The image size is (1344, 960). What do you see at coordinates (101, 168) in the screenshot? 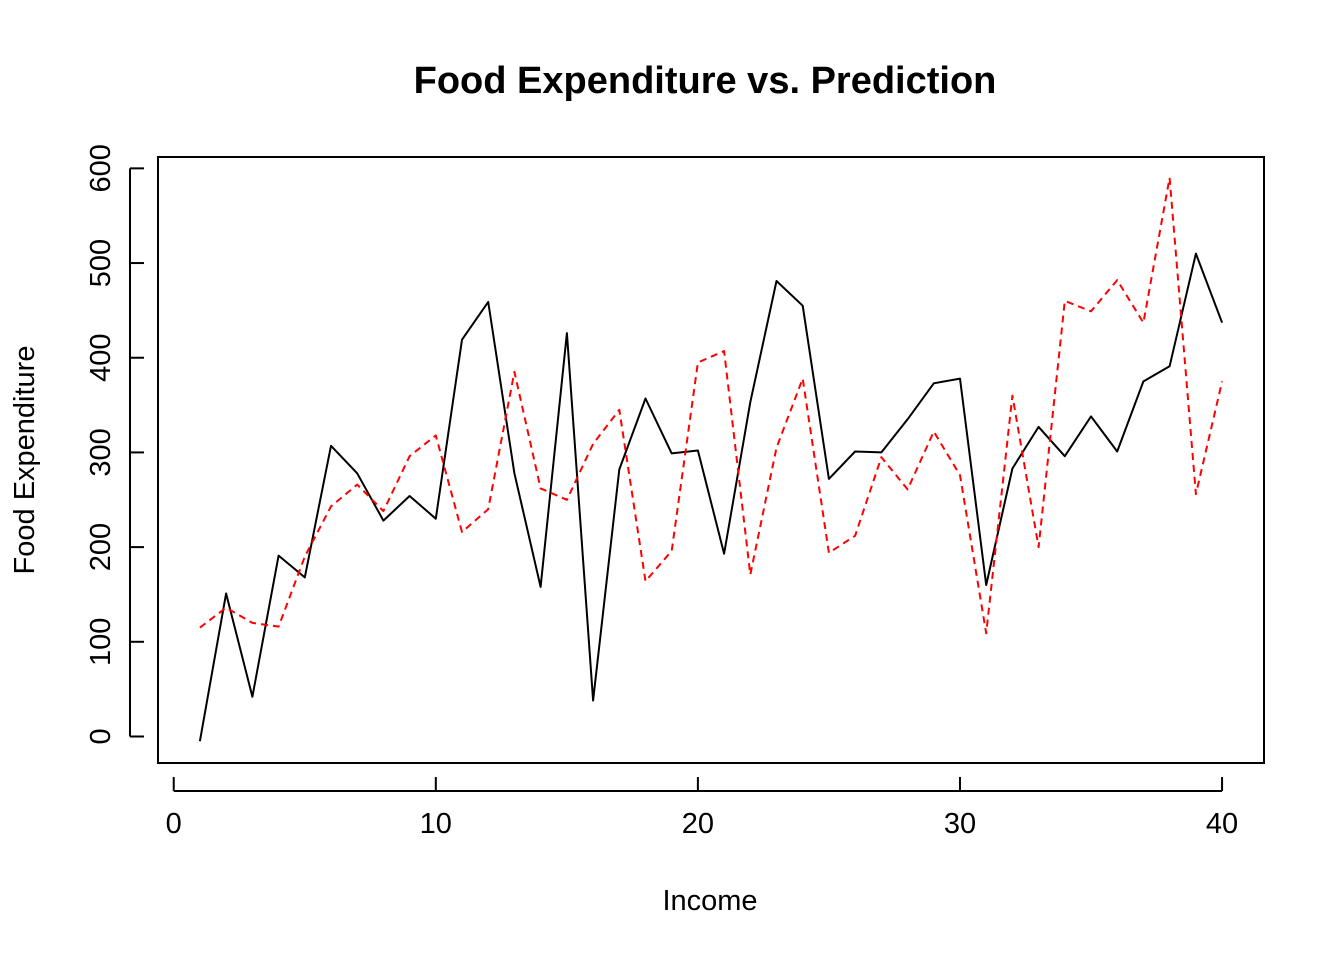
I see `y-tick-label: 600` at bounding box center [101, 168].